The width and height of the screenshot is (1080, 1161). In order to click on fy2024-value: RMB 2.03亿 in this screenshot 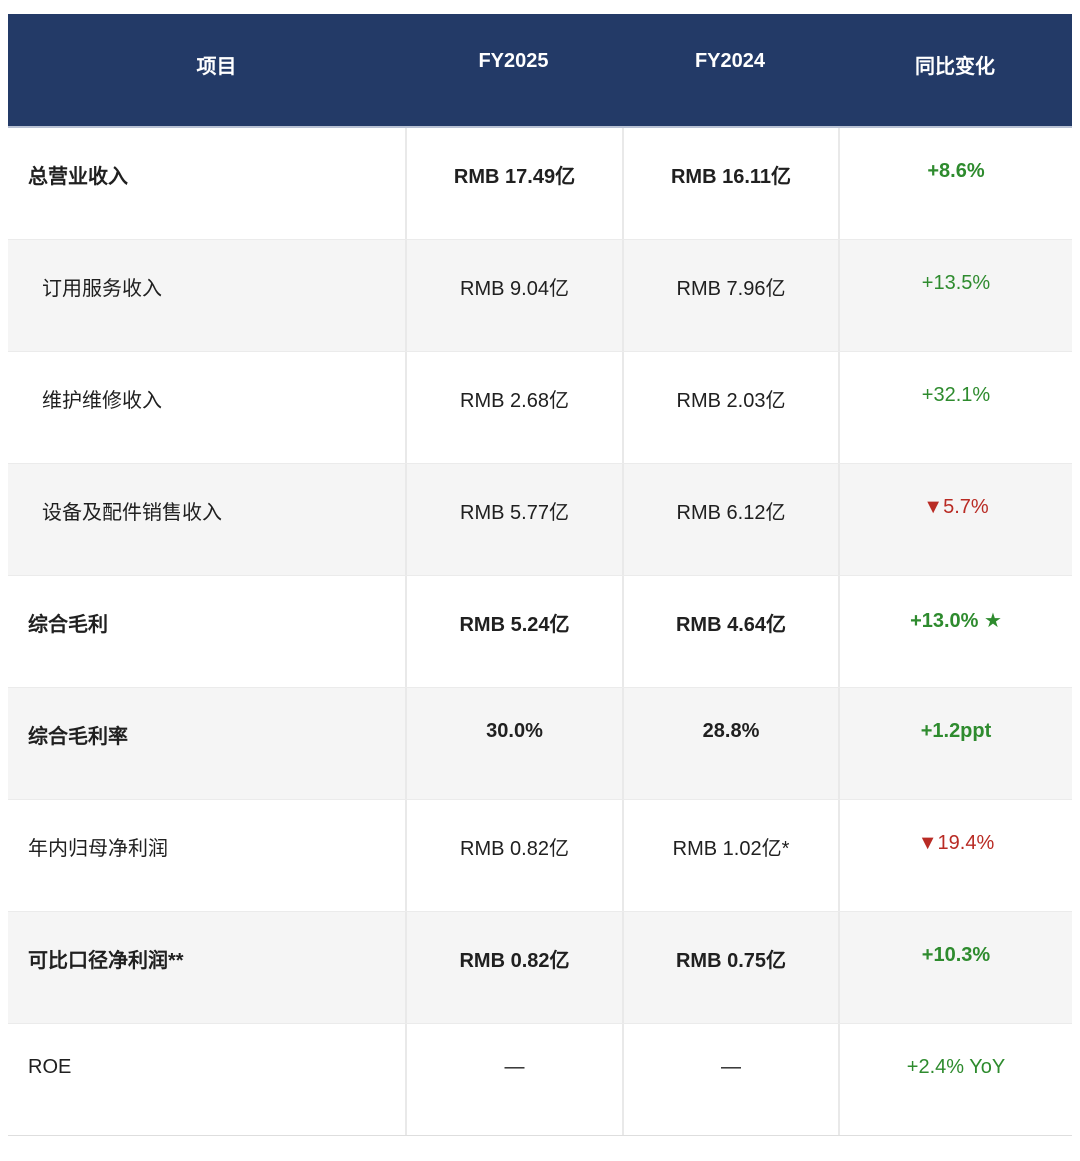, I will do `click(730, 407)`.